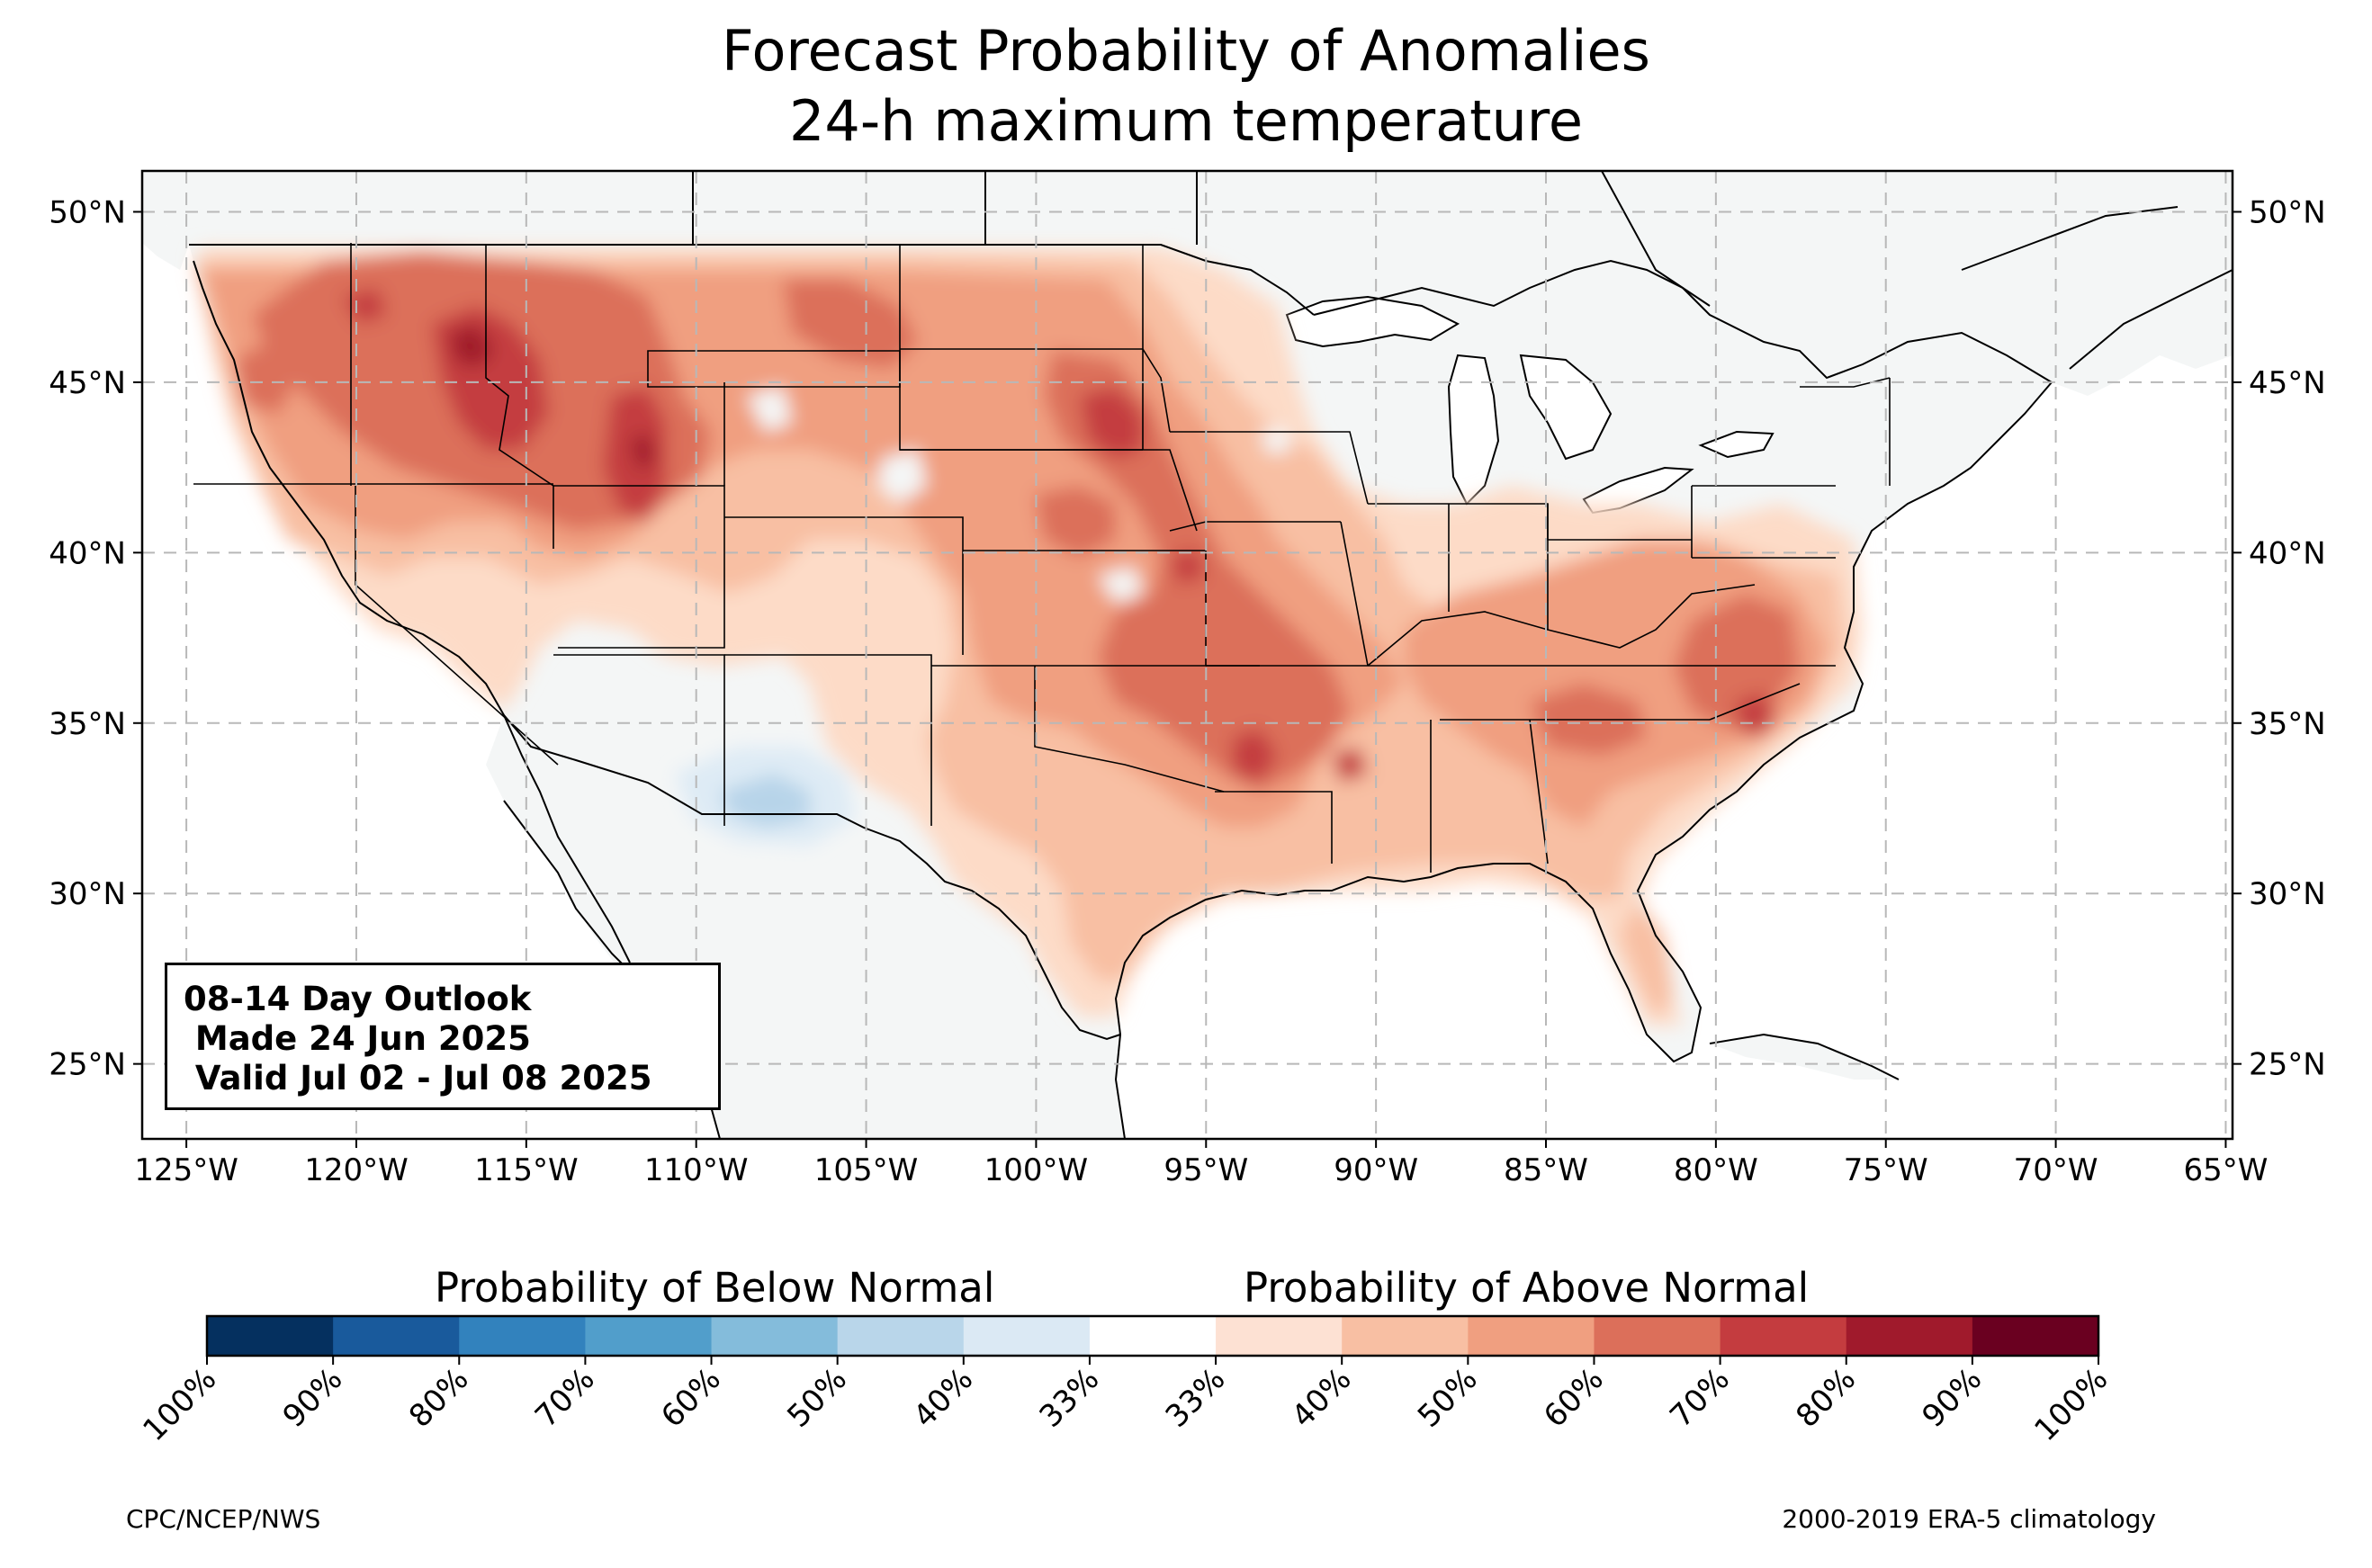 Image resolution: width=2372 pixels, height=1568 pixels. I want to click on land-canada, so click(1187, 283).